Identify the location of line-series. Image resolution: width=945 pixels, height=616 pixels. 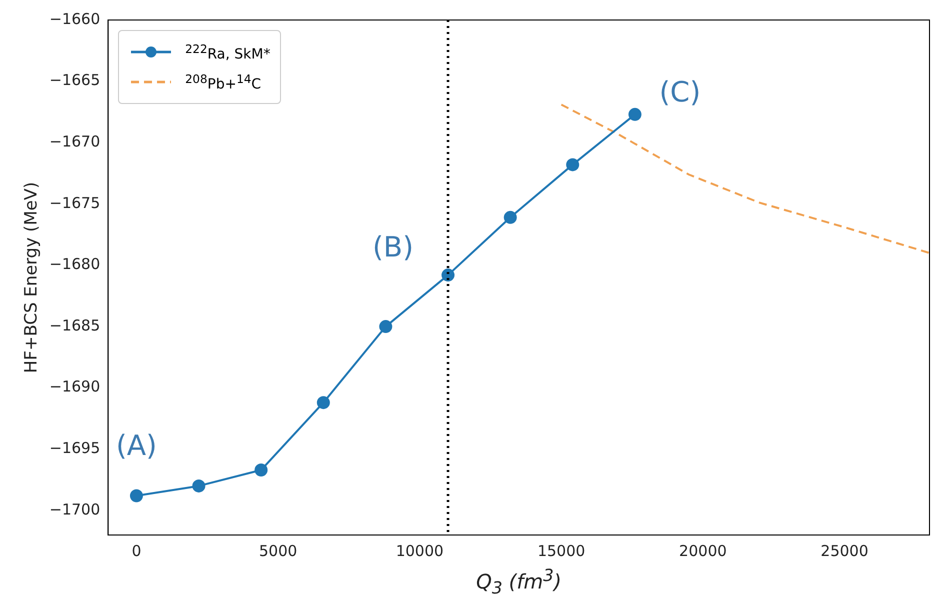
(745, 179).